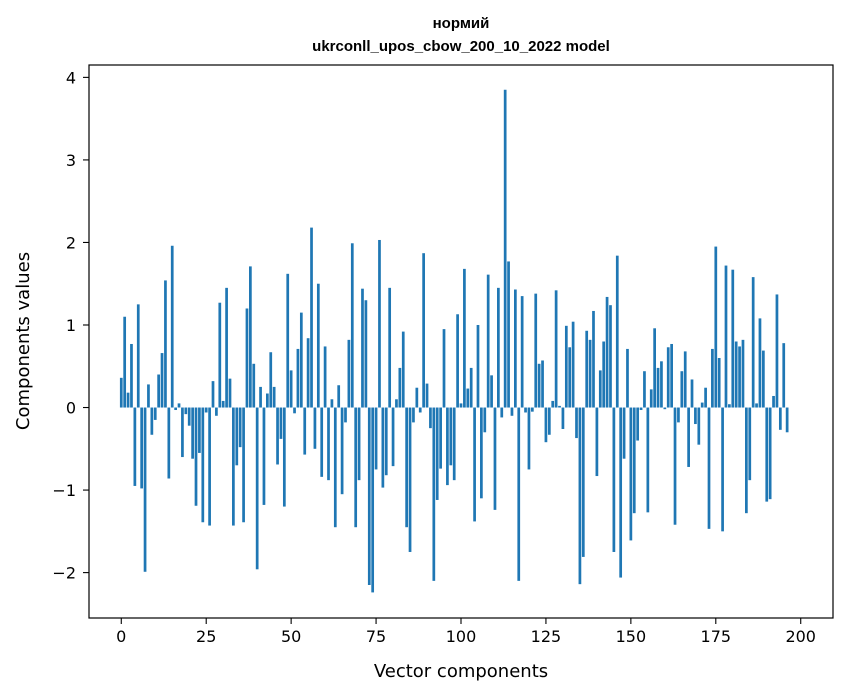  What do you see at coordinates (70, 325) in the screenshot?
I see `y-axis-ticks: −2 −1 0 1 2 3 4` at bounding box center [70, 325].